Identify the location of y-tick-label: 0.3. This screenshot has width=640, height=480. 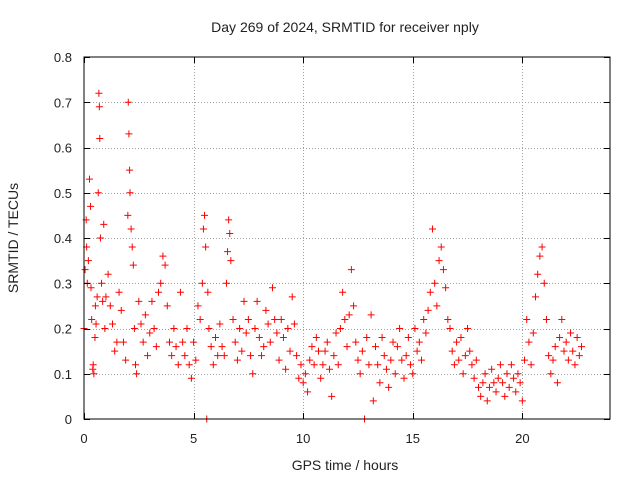
(63, 283).